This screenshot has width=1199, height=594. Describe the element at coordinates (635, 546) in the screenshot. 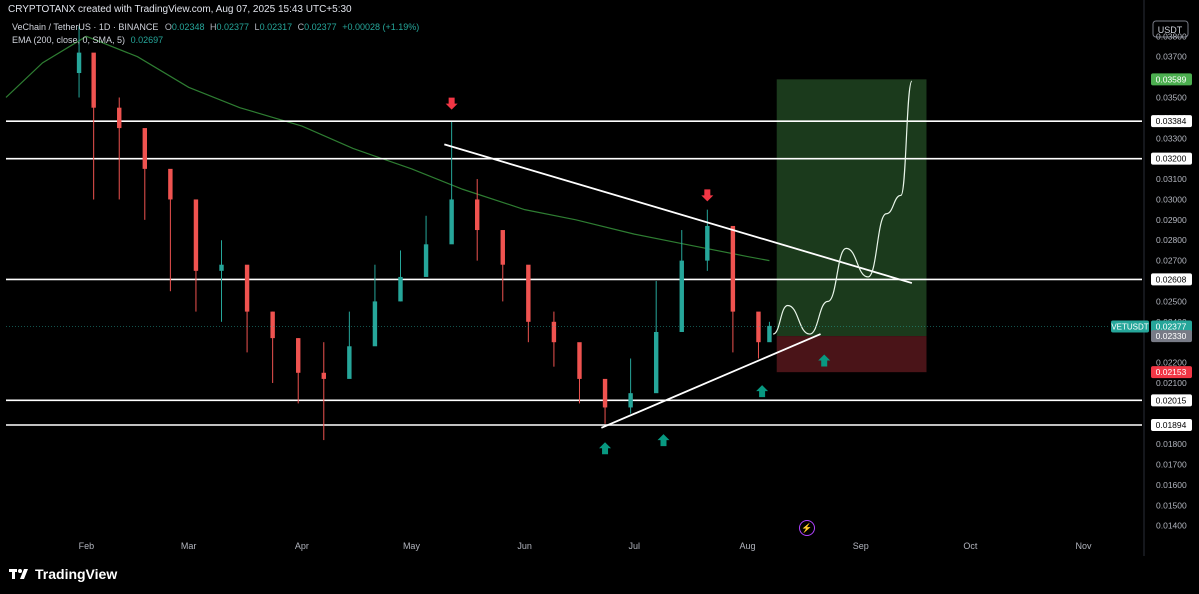

I see `time-tick-label: Jul` at that location.